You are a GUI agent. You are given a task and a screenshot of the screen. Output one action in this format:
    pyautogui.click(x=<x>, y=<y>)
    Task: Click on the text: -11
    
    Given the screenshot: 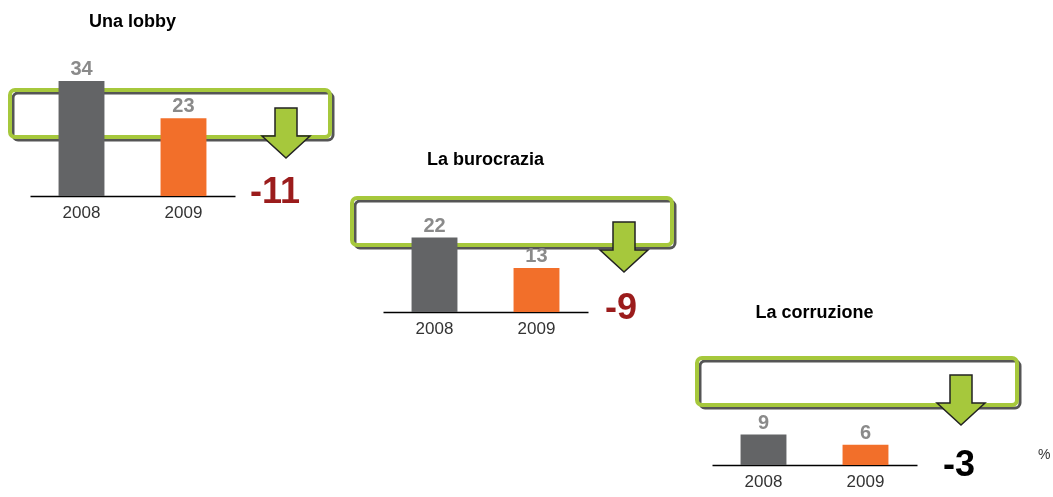 What is the action you would take?
    pyautogui.click(x=275, y=191)
    